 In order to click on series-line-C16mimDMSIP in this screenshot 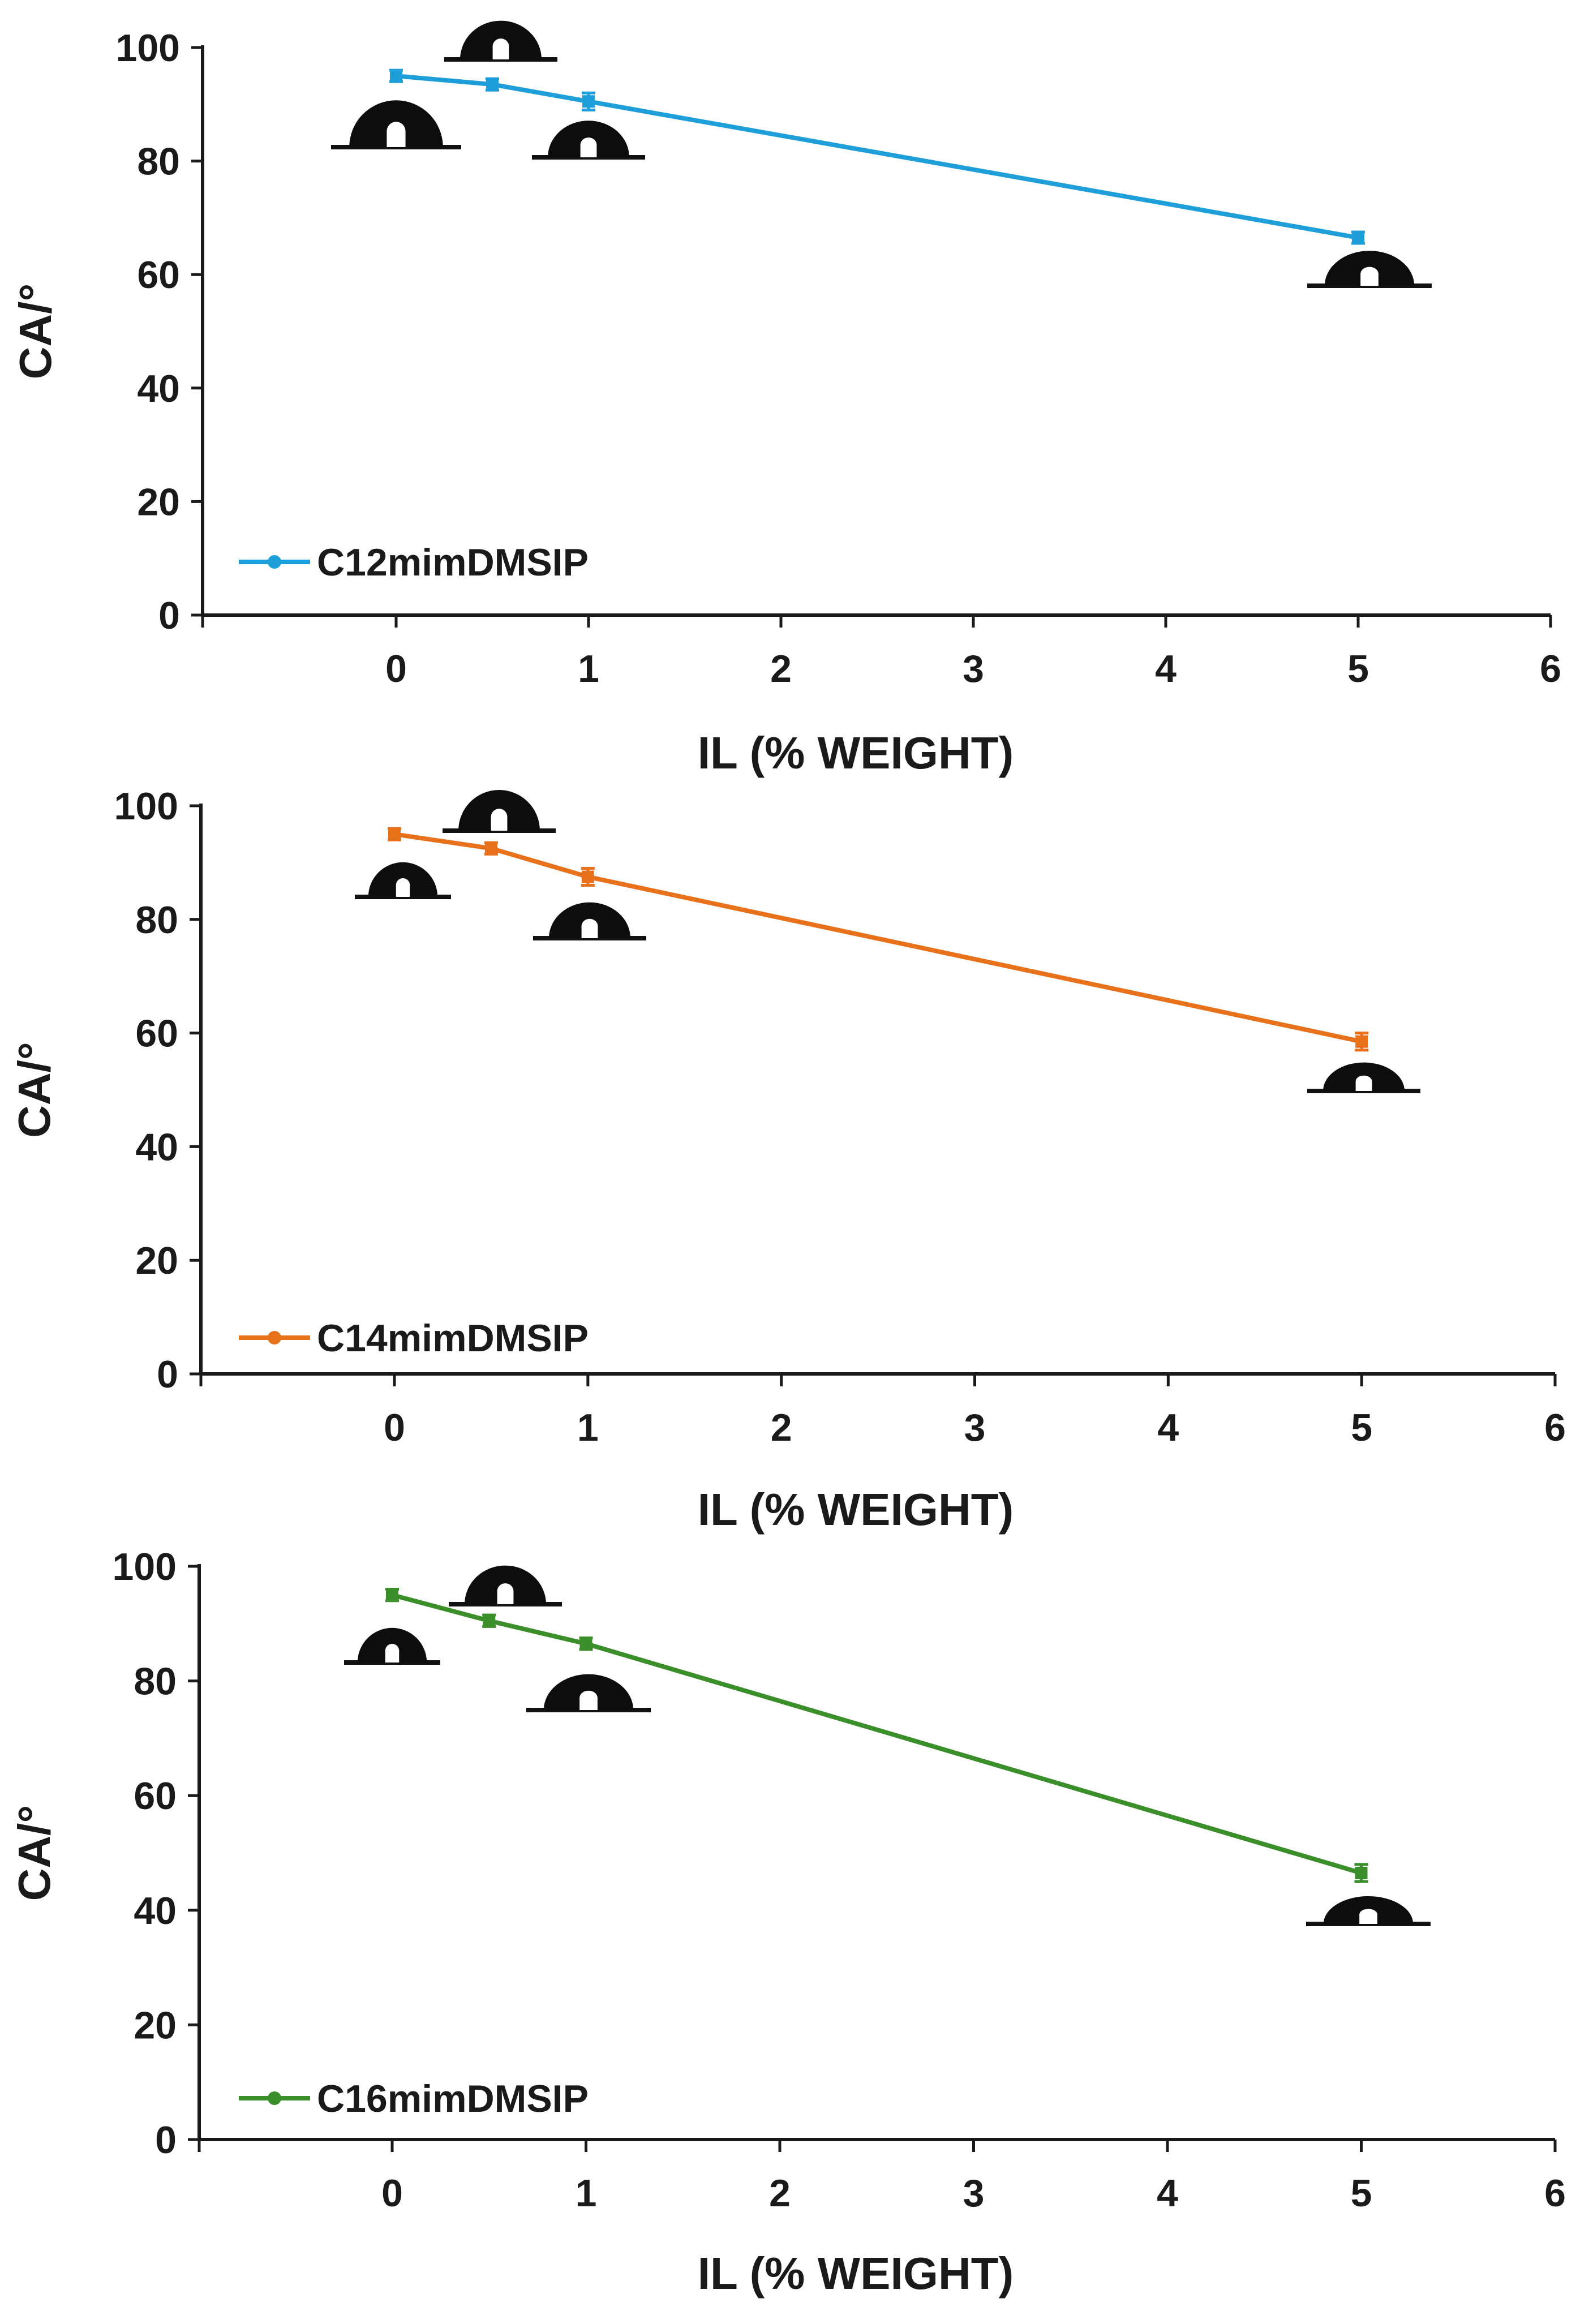, I will do `click(876, 1733)`.